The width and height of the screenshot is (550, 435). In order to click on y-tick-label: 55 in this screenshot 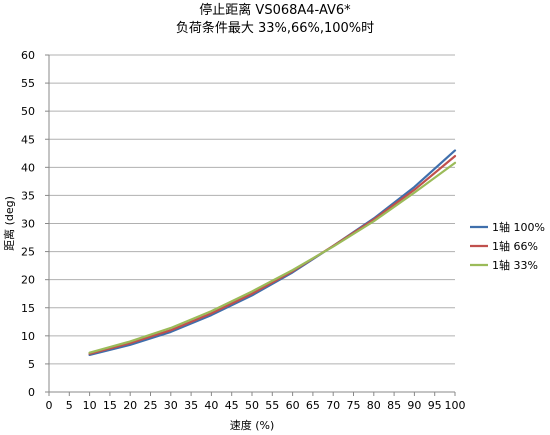, I will do `click(28, 83)`.